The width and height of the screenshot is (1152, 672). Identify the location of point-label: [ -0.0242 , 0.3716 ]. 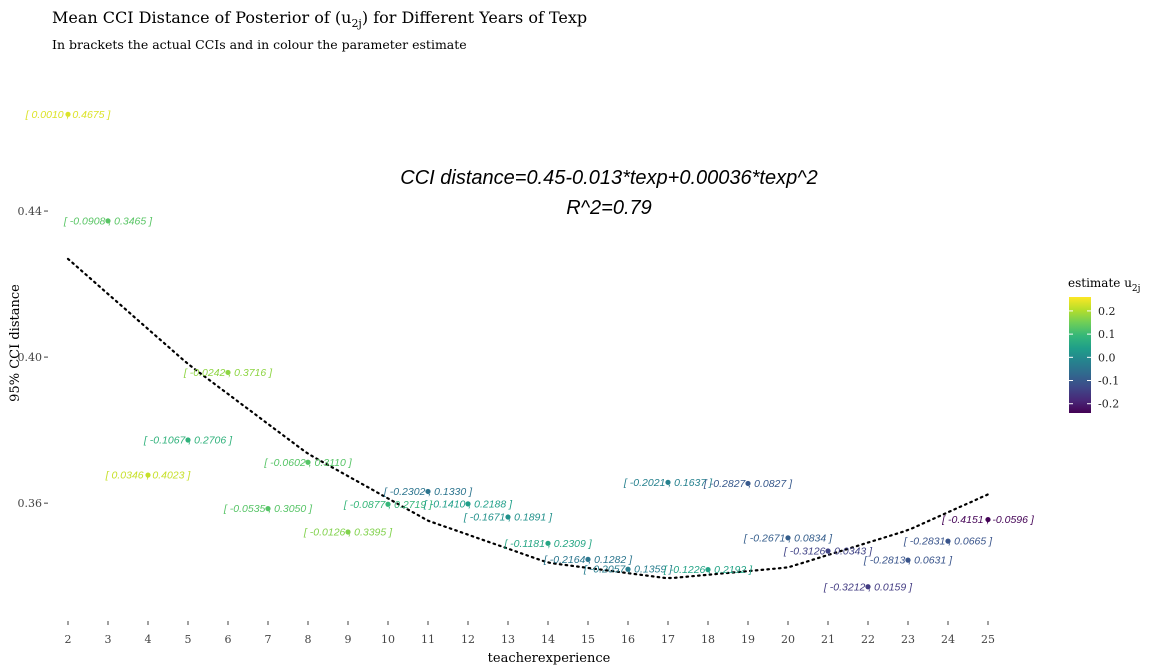
(228, 373).